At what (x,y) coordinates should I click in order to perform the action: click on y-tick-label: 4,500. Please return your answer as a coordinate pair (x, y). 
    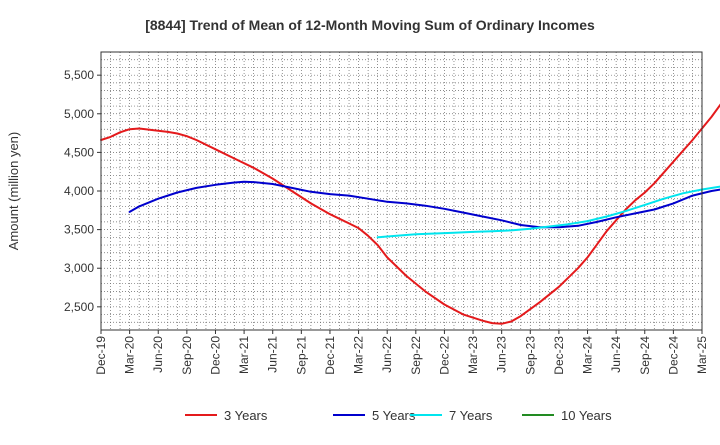
    Looking at the image, I should click on (79, 152).